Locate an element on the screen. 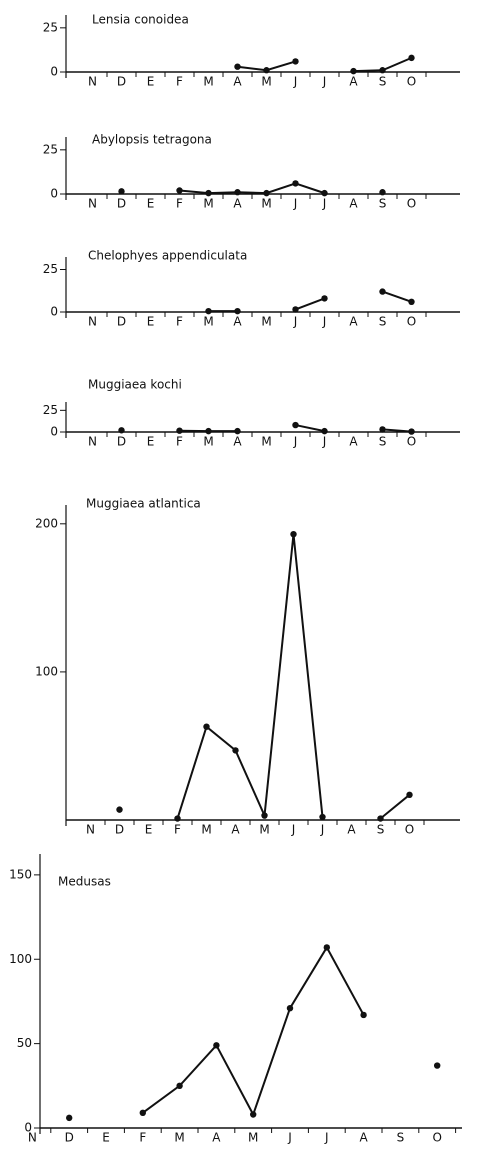 The height and width of the screenshot is (1161, 487). panel-title: Muggiaea atlantica is located at coordinates (143, 504).